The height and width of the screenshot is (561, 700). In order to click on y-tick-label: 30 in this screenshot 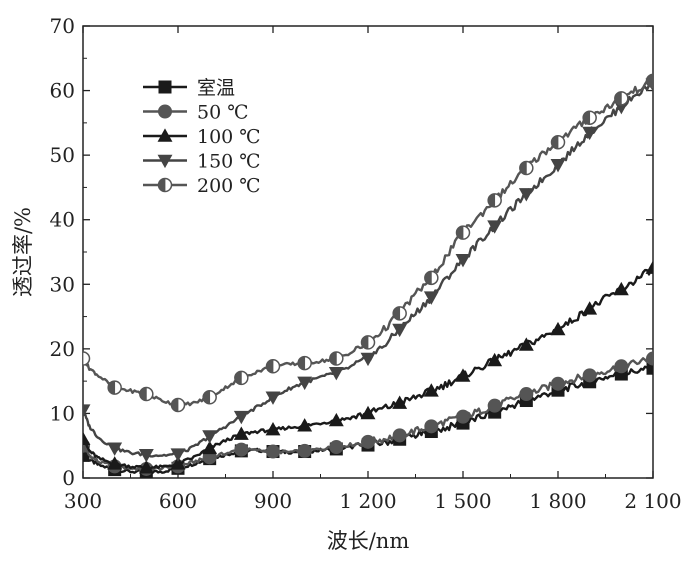, I will do `click(62, 284)`.